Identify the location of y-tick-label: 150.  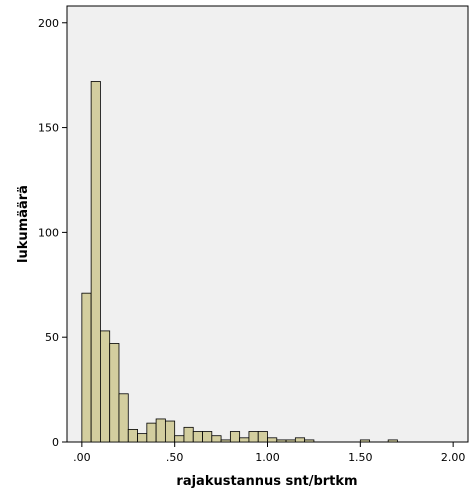
(48, 128).